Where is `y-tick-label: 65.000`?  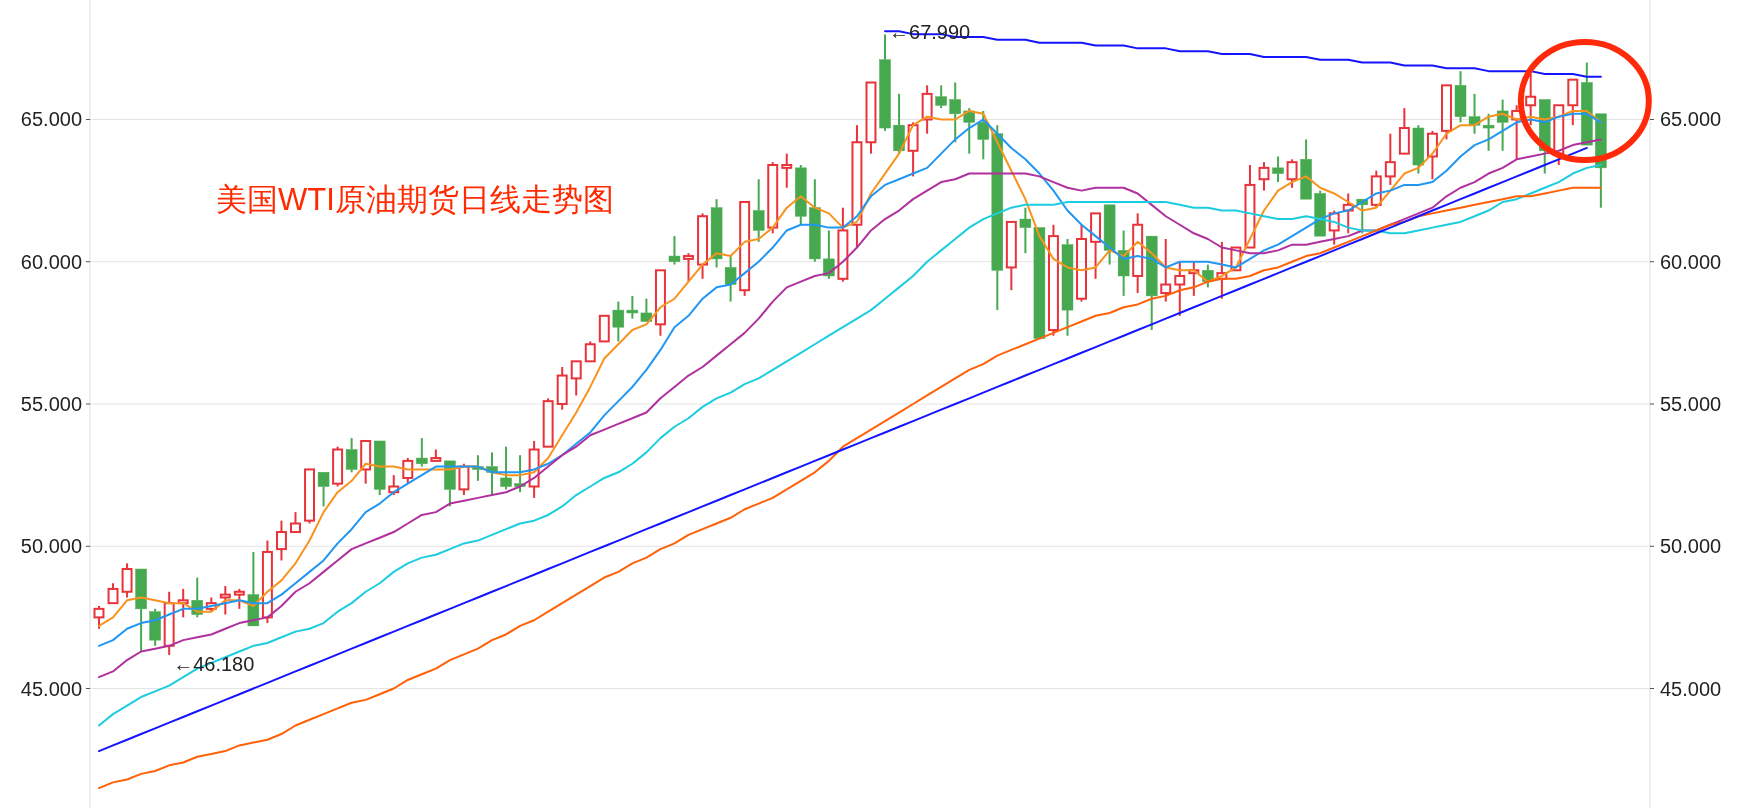
y-tick-label: 65.000 is located at coordinates (51, 119).